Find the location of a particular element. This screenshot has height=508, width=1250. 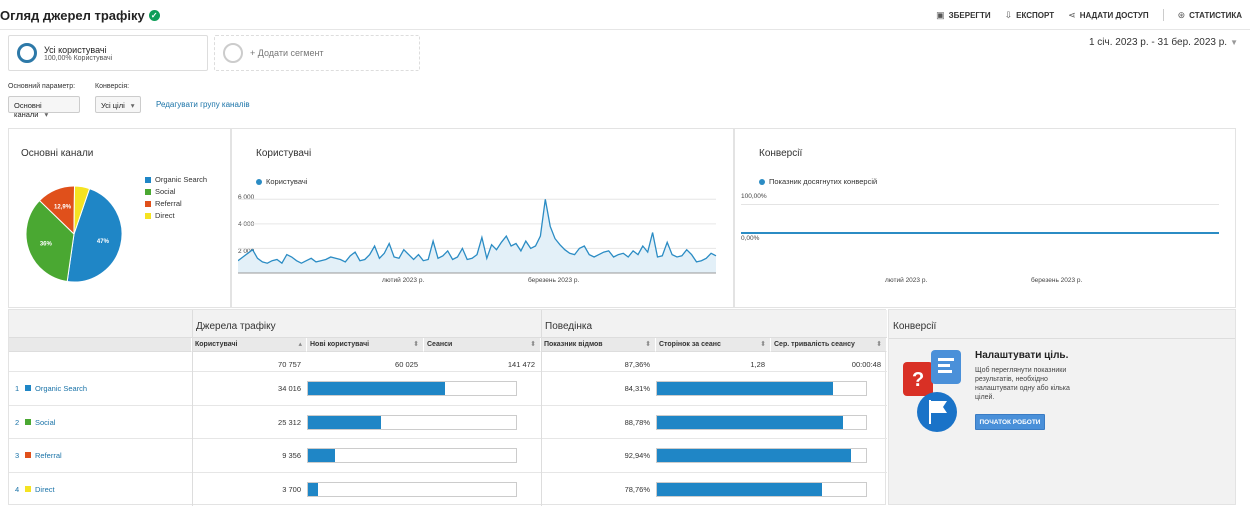

date-range-picker: 1 січ. 2023 р. - 31 бер. 2023 р. ▼ is located at coordinates (1163, 42).